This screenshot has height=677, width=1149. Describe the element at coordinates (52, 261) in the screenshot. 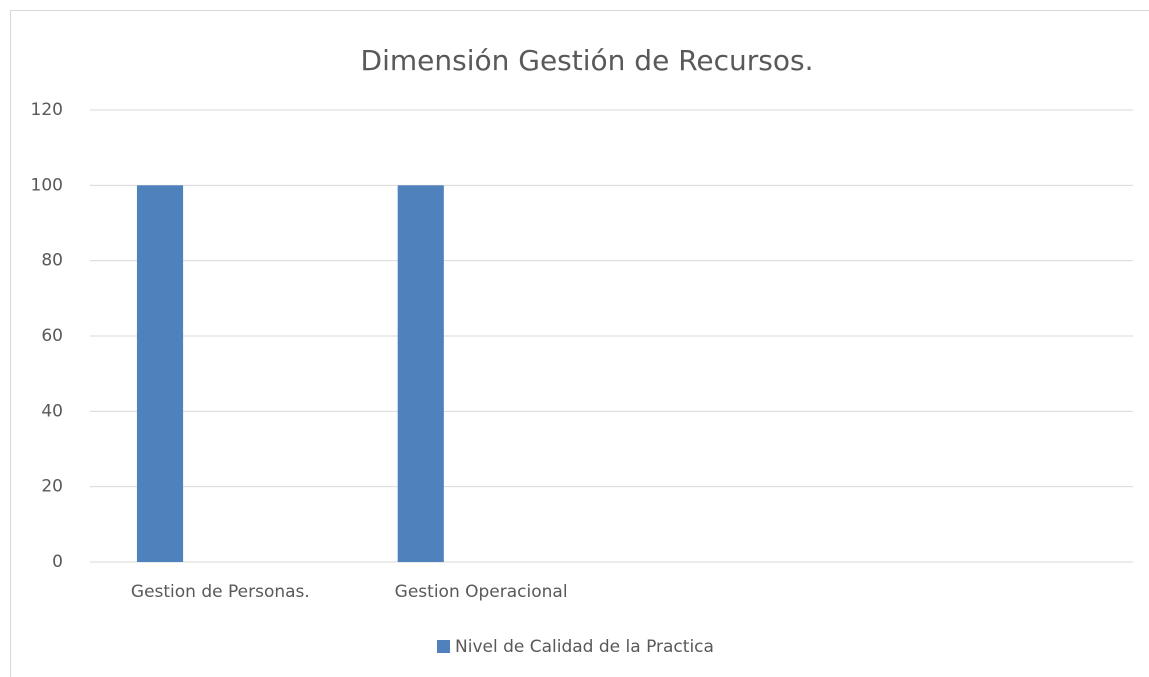

I see `y-tick-label: 80` at that location.